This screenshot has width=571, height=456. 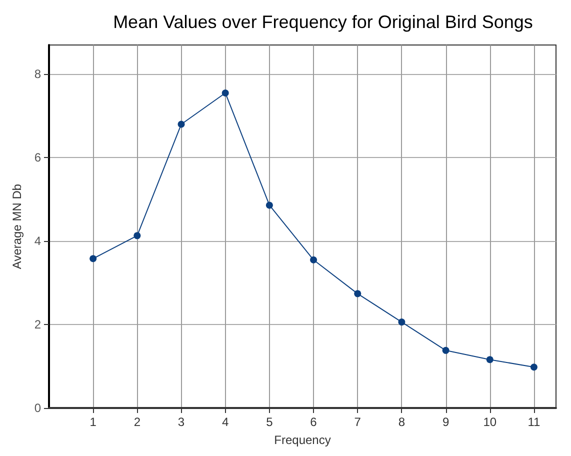 What do you see at coordinates (358, 422) in the screenshot?
I see `x-tick-label: 7` at bounding box center [358, 422].